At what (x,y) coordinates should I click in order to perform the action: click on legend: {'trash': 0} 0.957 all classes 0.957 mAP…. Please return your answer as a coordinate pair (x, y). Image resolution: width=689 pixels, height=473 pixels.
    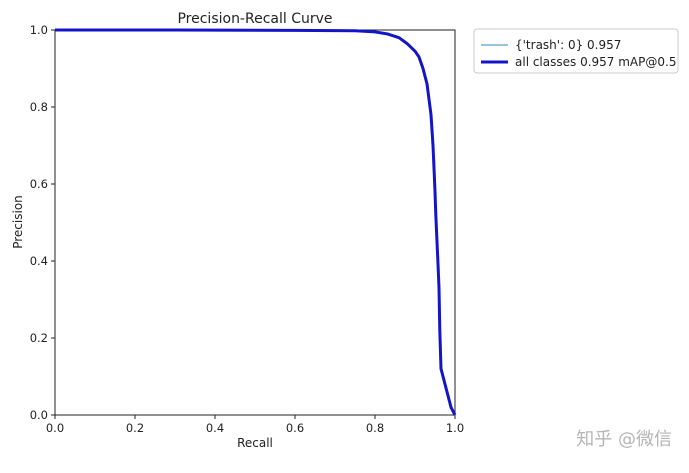
    Looking at the image, I should click on (576, 51).